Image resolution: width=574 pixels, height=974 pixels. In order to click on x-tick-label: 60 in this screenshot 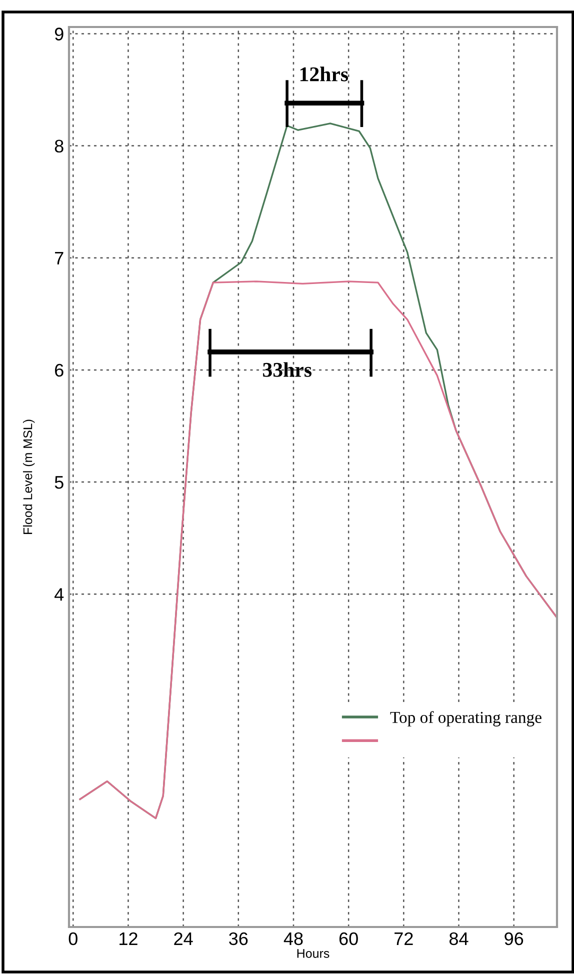, I will do `click(348, 939)`.